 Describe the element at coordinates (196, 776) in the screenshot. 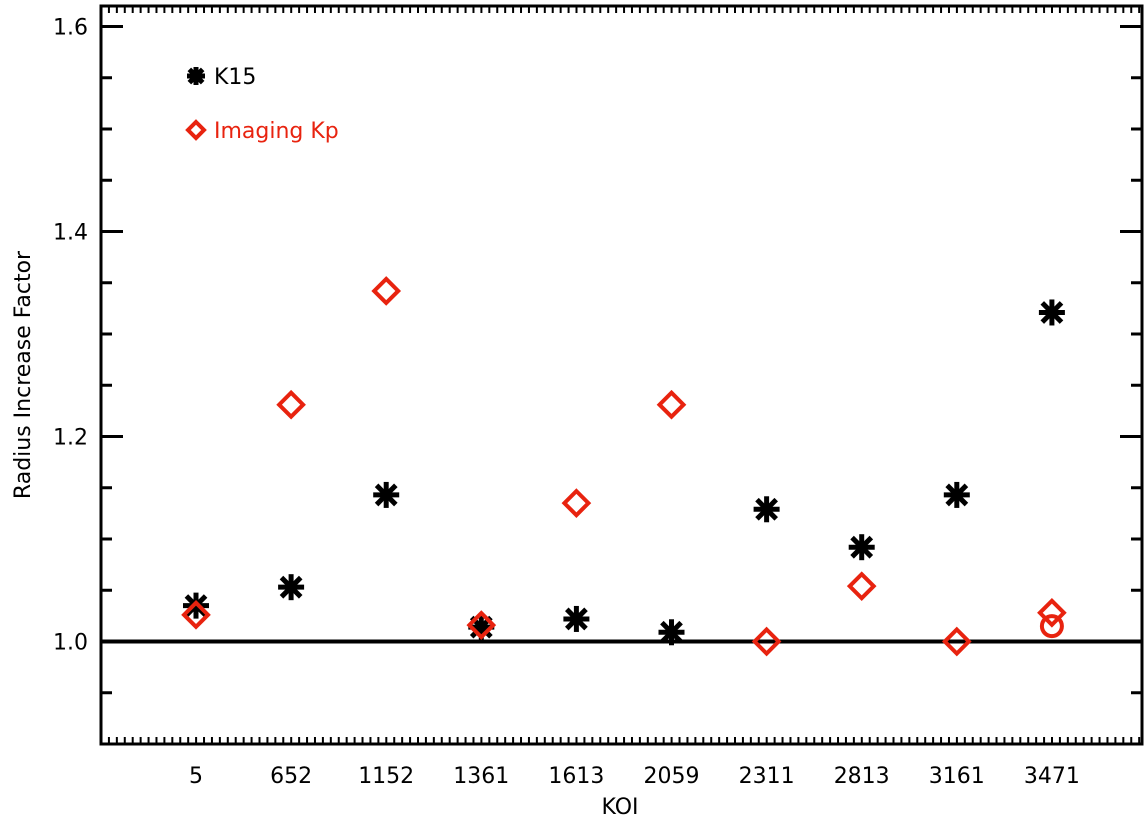

I see `x-tick-label: 5` at that location.